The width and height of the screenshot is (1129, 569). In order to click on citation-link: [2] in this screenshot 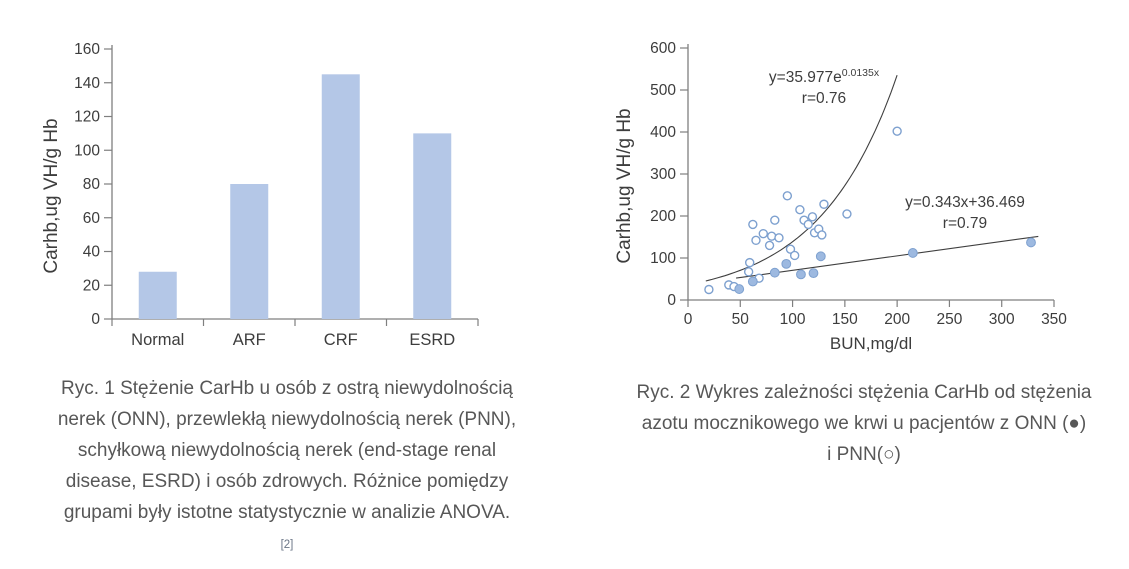, I will do `click(287, 545)`.